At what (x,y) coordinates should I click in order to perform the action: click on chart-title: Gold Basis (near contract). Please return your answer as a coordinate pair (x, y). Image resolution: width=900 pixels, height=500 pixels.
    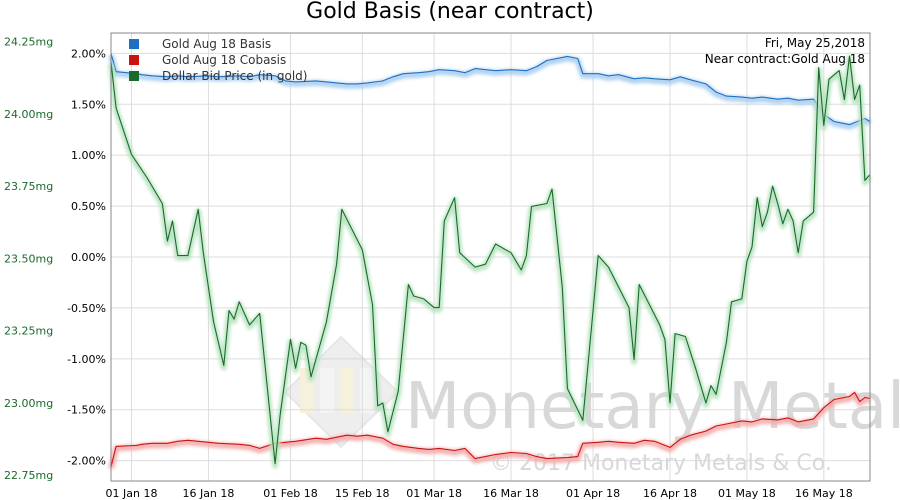
    Looking at the image, I should click on (450, 12).